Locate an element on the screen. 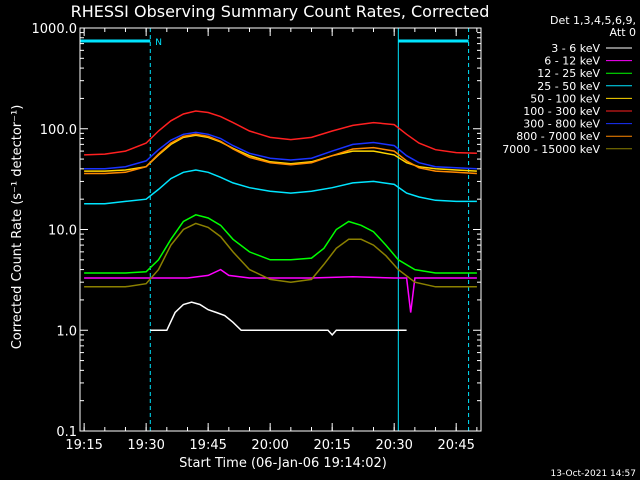 The width and height of the screenshot is (640, 480). y-tick-label: 1.0 is located at coordinates (66, 331).